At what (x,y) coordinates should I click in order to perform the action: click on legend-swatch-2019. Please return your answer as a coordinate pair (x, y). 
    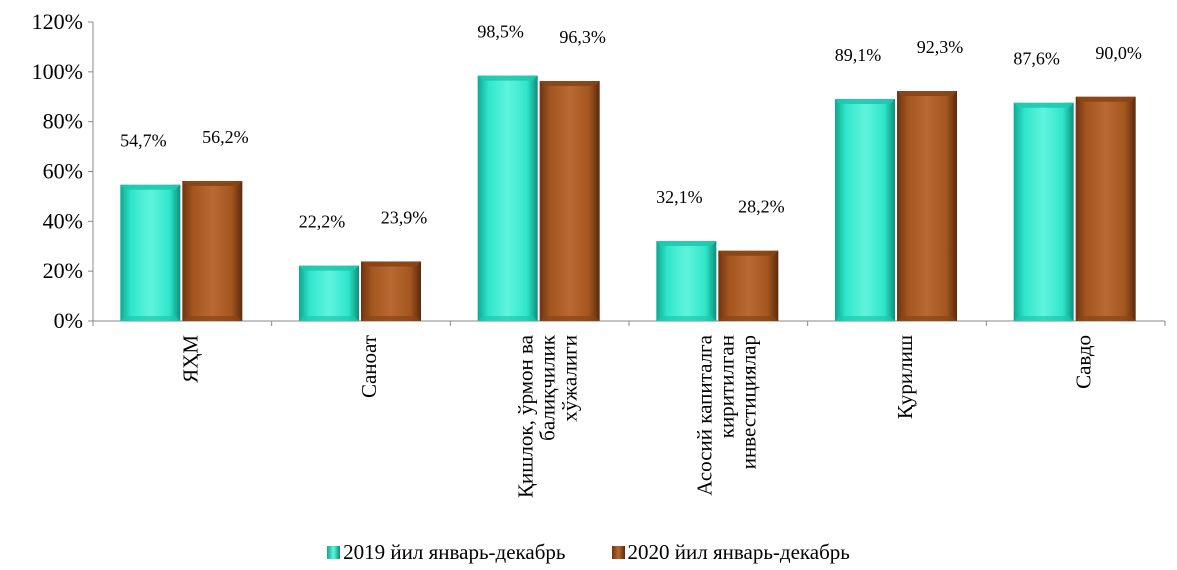
    Looking at the image, I should click on (334, 552).